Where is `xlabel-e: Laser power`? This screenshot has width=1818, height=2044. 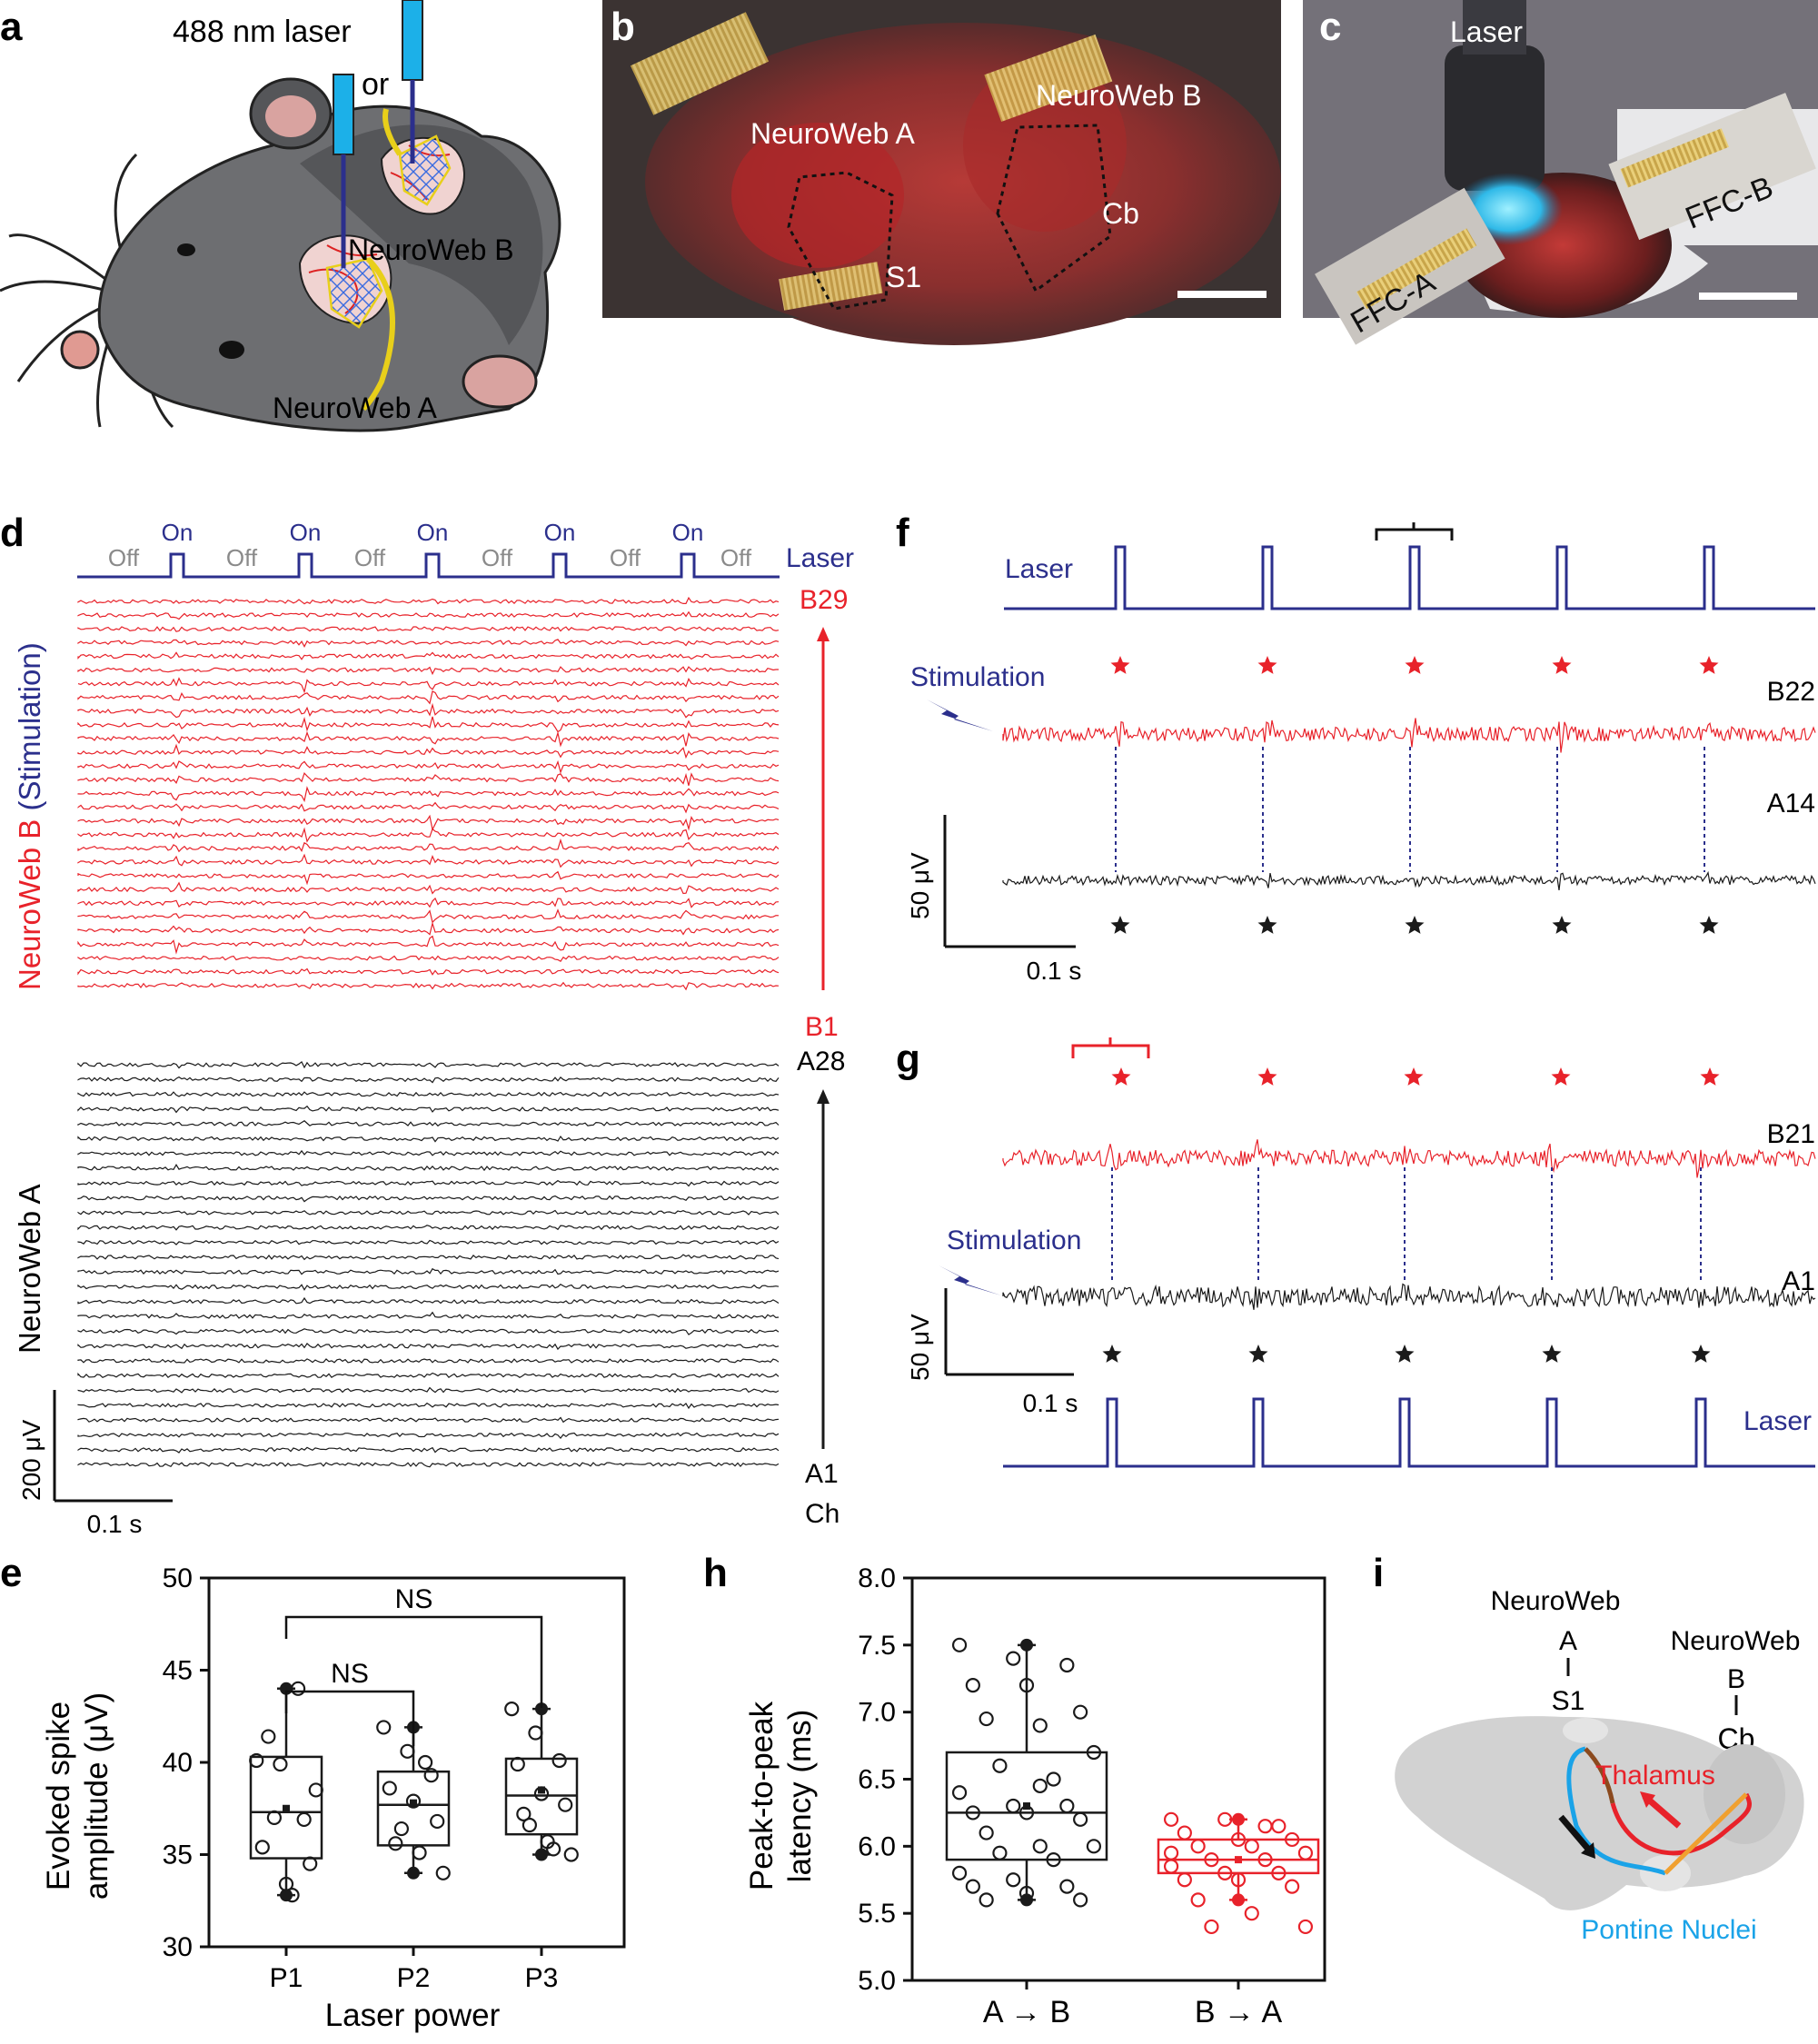 xlabel-e: Laser power is located at coordinates (413, 2015).